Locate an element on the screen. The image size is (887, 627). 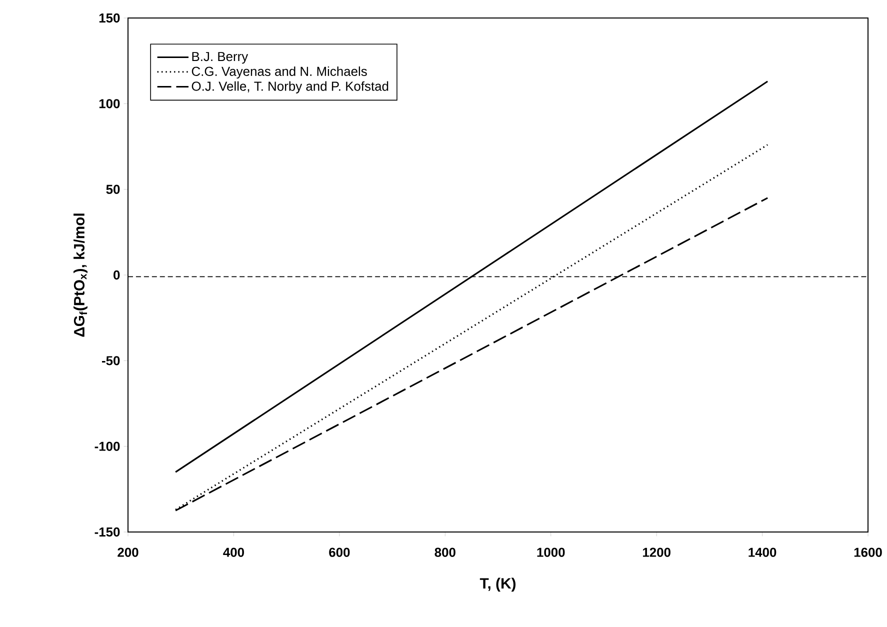
y-axis-title: ΔG$_{f}$(PtO$_{x}$), kJ/mol is located at coordinates (81, 275).